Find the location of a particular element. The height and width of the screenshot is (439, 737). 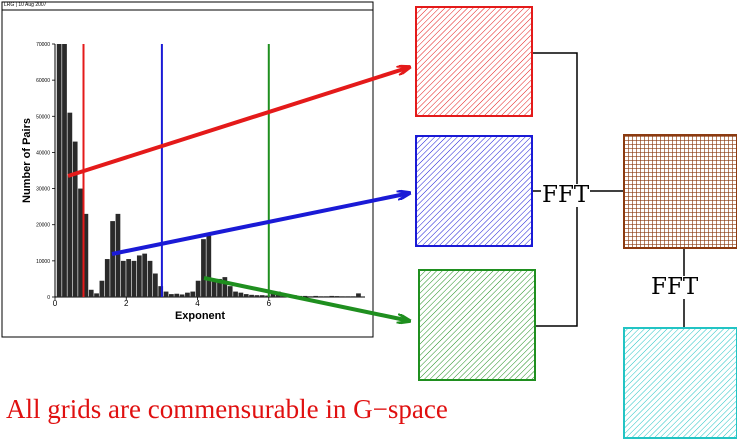

y-tick-label: 20000 is located at coordinates (43, 226).